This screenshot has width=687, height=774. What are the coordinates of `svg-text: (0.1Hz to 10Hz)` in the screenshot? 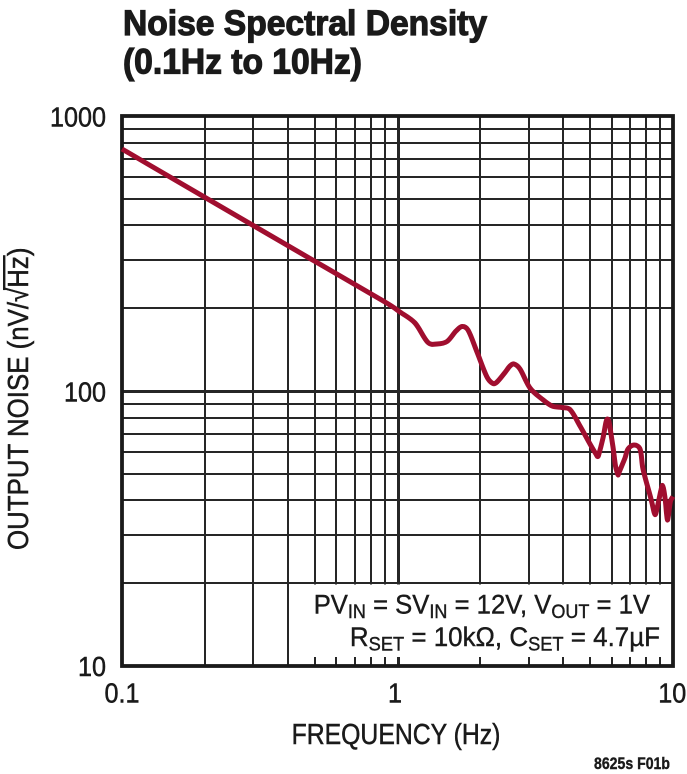 It's located at (242, 62).